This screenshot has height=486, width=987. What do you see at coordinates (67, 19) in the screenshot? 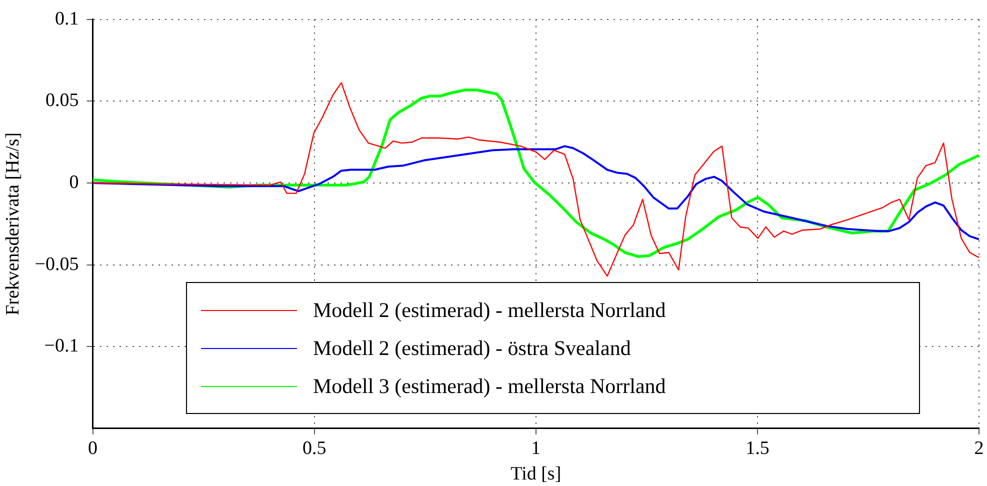
I see `y-tick-label: 0.1` at bounding box center [67, 19].